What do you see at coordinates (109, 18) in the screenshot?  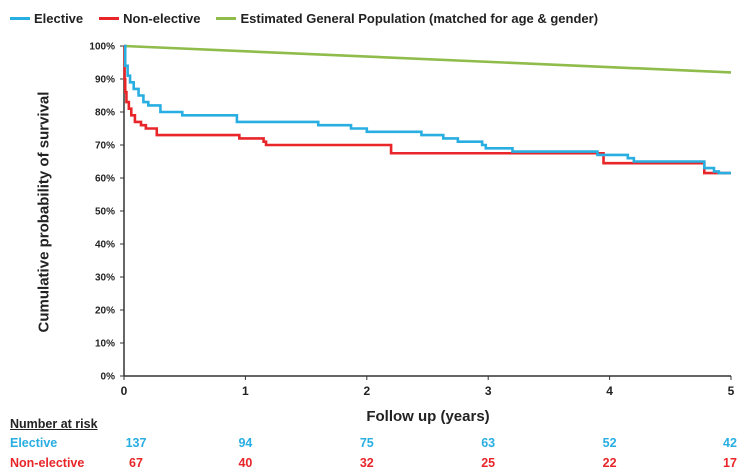 I see `legend-swatch-non-elective` at bounding box center [109, 18].